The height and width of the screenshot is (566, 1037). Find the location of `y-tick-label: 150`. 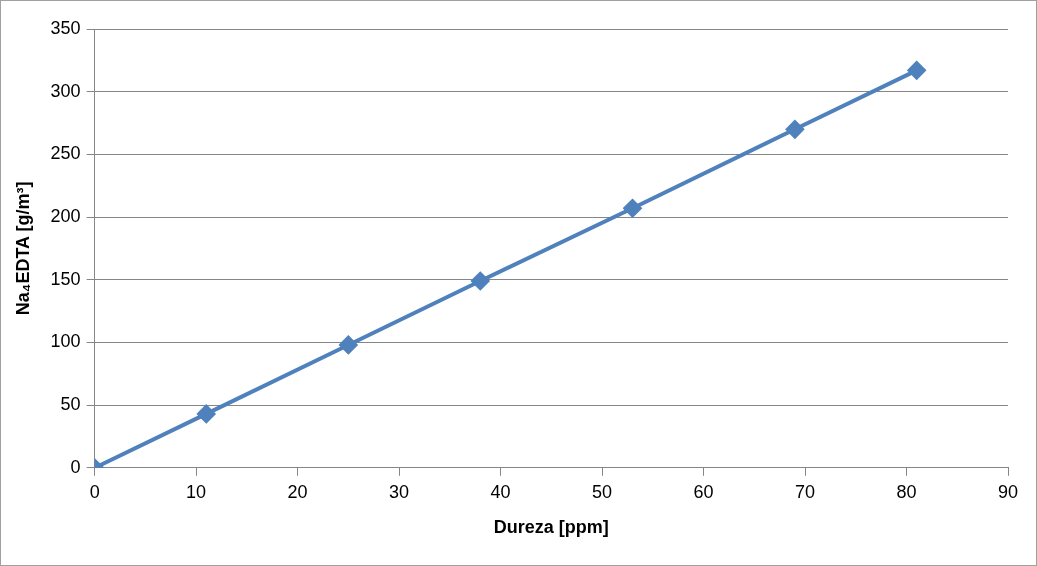

y-tick-label: 150 is located at coordinates (65, 278).